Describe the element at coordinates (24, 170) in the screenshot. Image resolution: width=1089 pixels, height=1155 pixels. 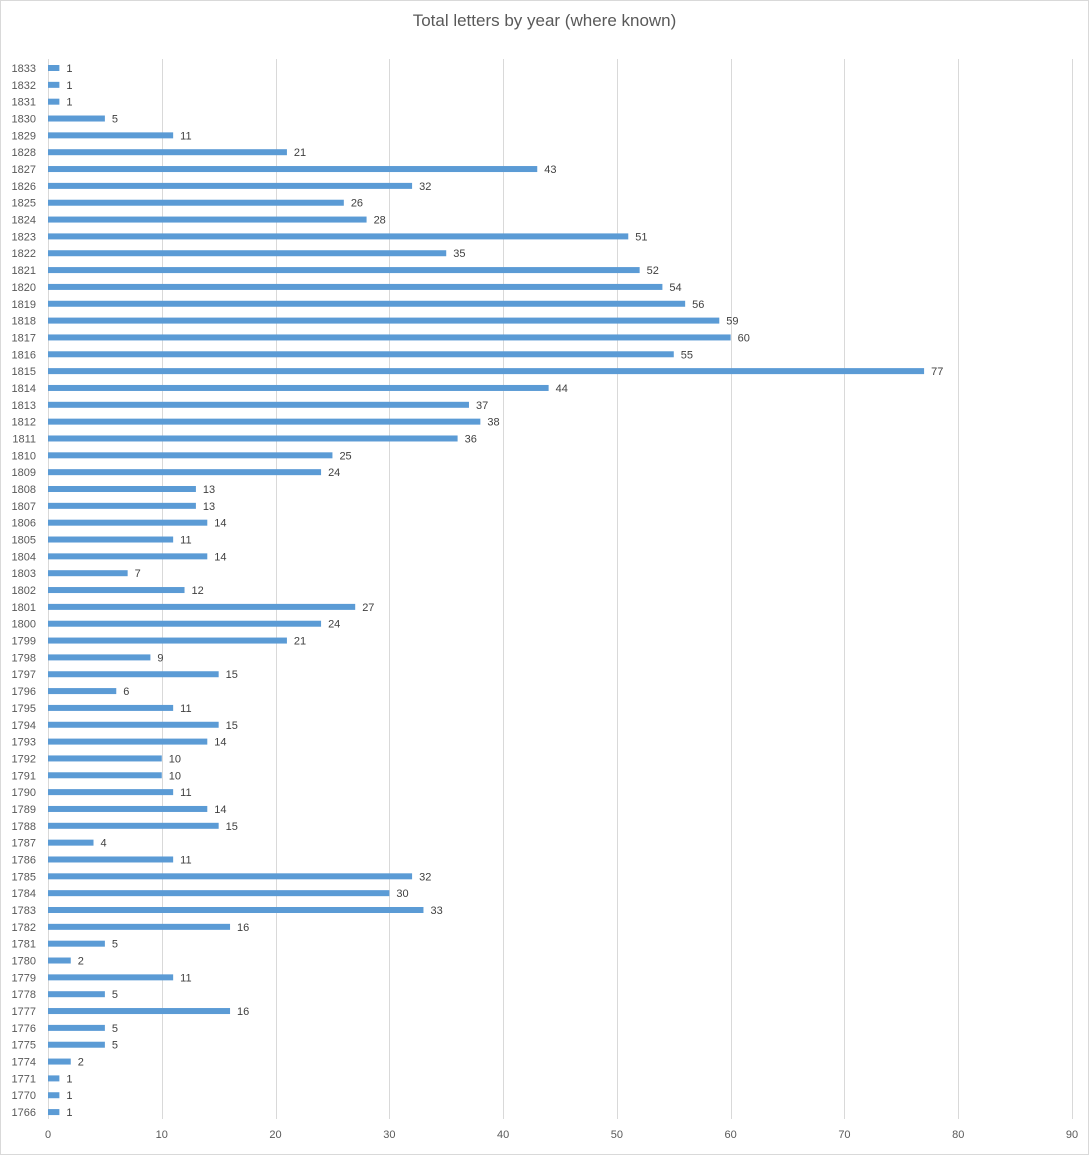
I see `category-label: 1827` at that location.